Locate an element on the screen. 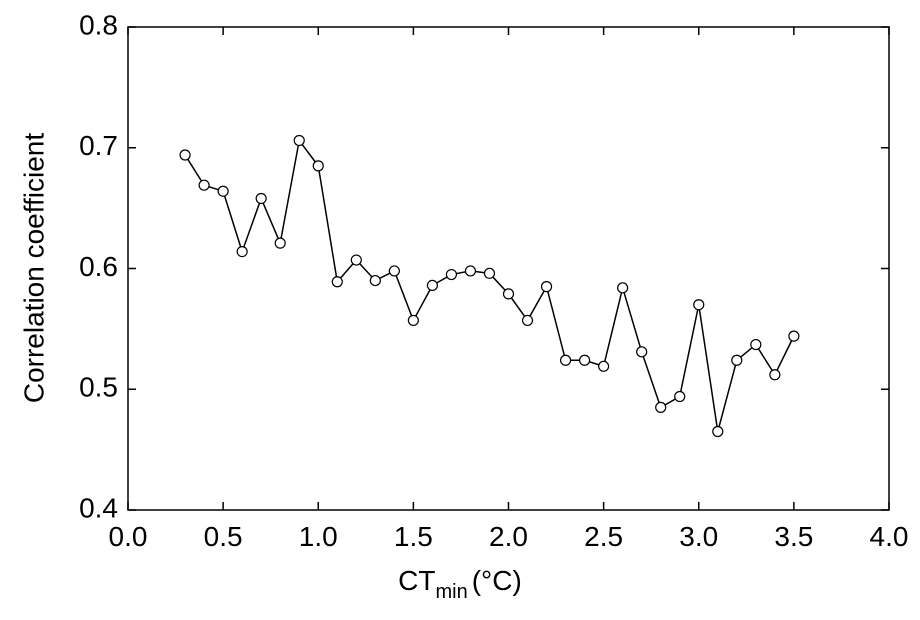  y-tick-label: 0.6 is located at coordinates (98, 266).